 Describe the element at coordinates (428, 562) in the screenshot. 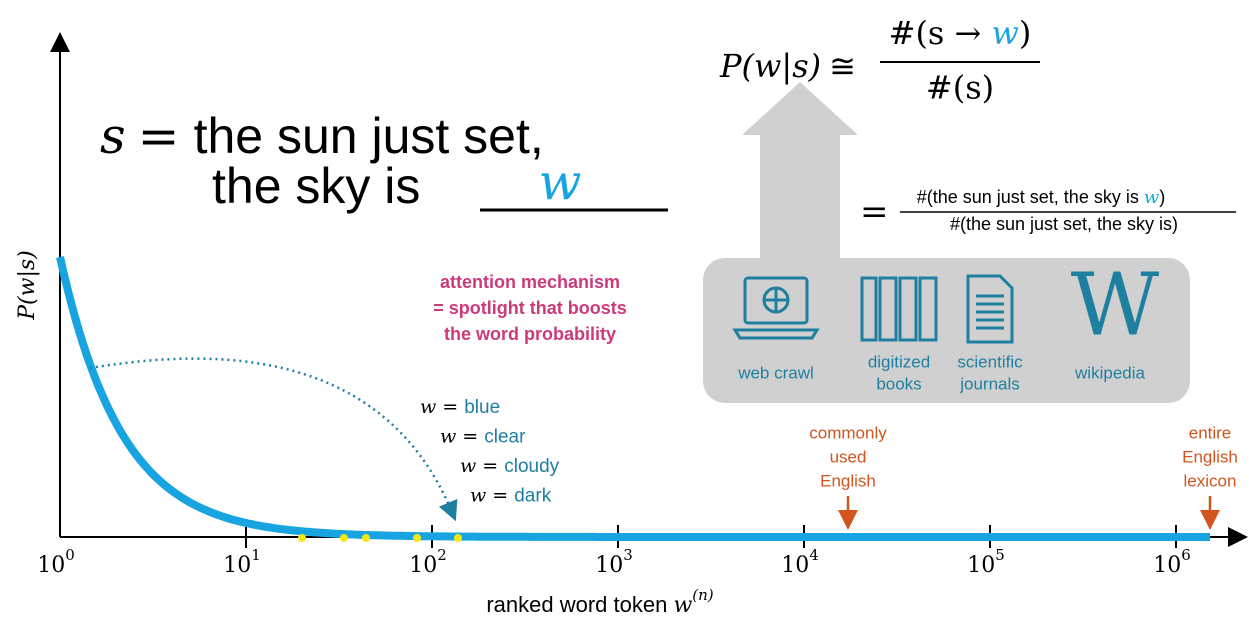

I see `x-tick-label: 10²` at that location.